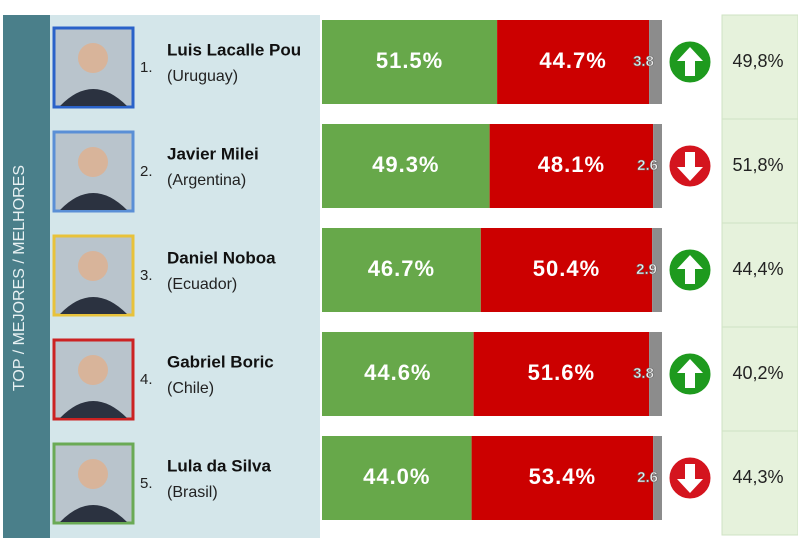 The image size is (798, 538). What do you see at coordinates (19, 278) in the screenshot?
I see `side-label: TOP / MEJORES / MELHORES` at bounding box center [19, 278].